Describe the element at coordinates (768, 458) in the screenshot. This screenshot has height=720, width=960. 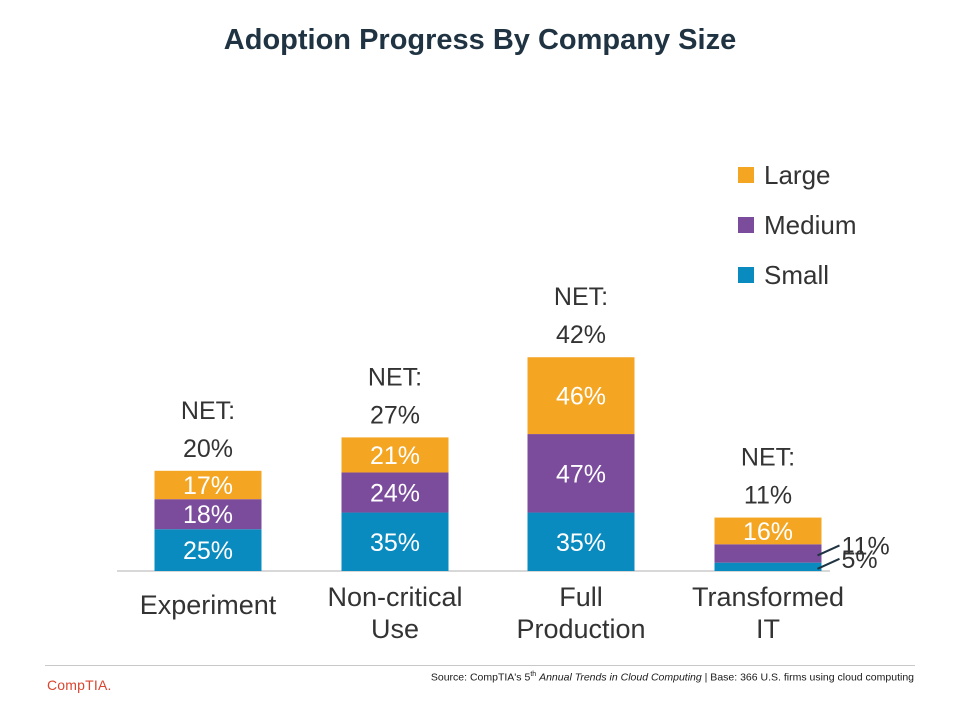
I see `net-label-3: NET:` at that location.